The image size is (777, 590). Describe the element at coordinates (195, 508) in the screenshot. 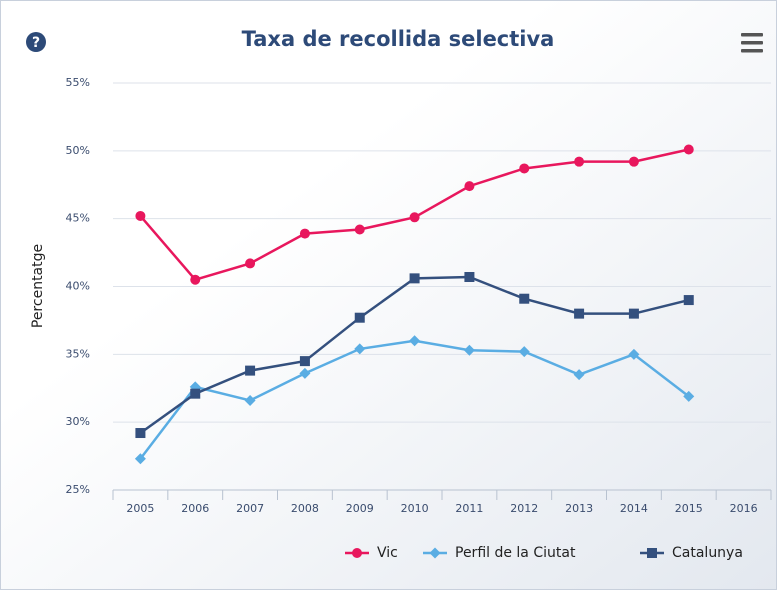

I see `x-tick-label: 2006` at that location.